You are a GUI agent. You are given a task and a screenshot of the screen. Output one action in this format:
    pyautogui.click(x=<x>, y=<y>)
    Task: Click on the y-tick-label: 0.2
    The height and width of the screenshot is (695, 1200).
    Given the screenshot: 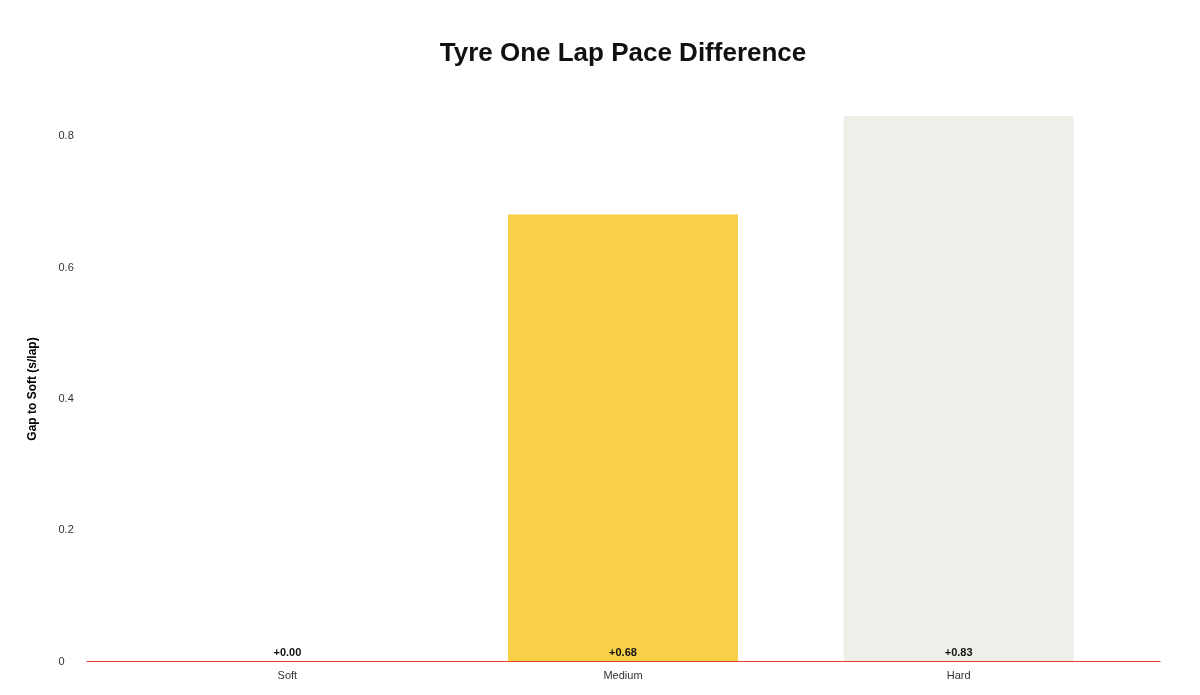 What is the action you would take?
    pyautogui.click(x=66, y=529)
    